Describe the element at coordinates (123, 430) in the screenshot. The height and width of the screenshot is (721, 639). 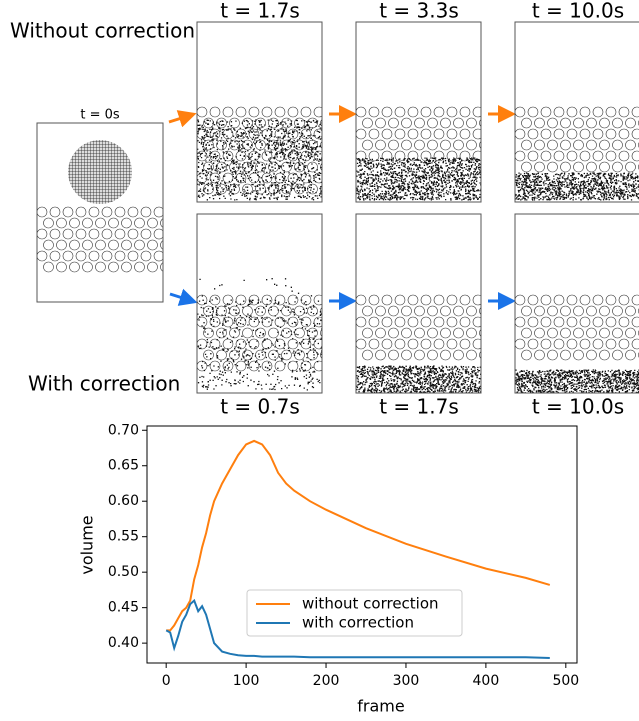
I see `y-tick-label: 0.70` at that location.